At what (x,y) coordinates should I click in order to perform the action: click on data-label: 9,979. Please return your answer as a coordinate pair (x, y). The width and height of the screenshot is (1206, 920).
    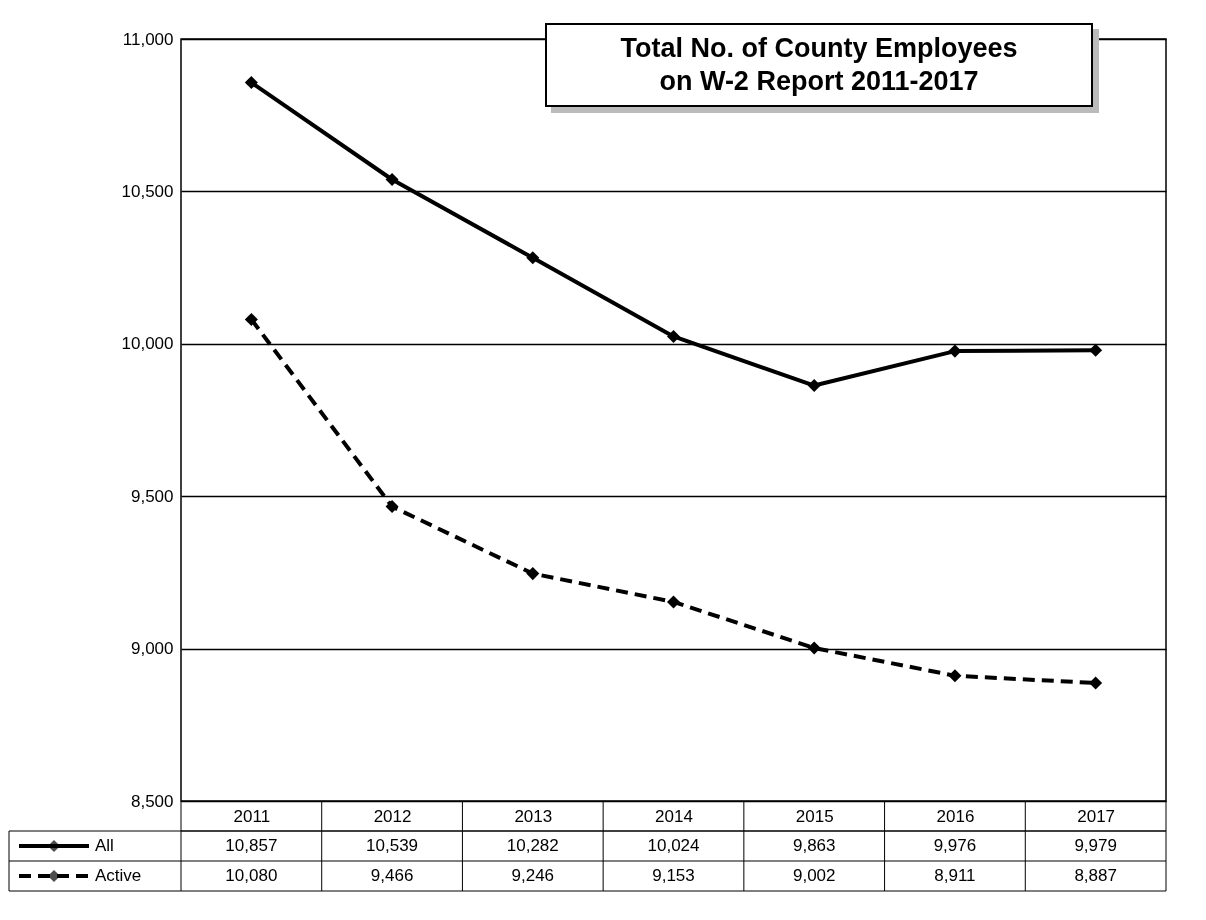
    Looking at the image, I should click on (1095, 845).